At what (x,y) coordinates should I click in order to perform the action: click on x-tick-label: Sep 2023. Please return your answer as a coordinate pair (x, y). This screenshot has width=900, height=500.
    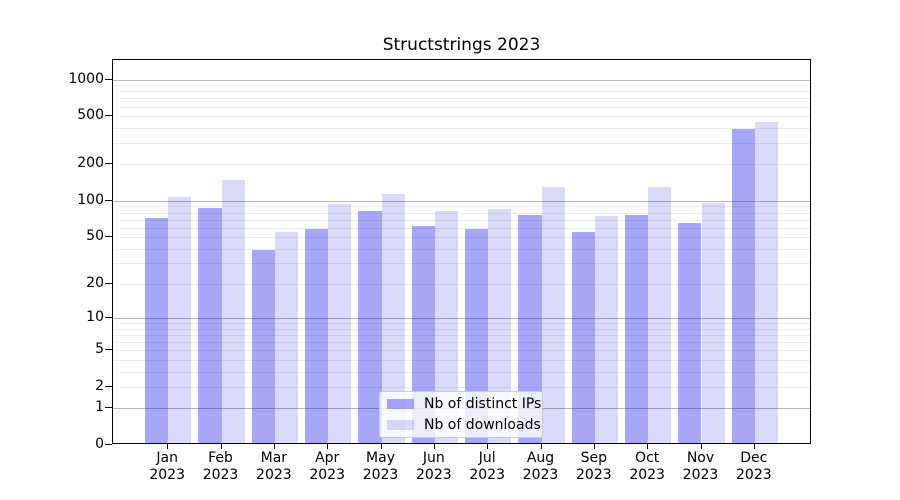
    Looking at the image, I should click on (594, 466).